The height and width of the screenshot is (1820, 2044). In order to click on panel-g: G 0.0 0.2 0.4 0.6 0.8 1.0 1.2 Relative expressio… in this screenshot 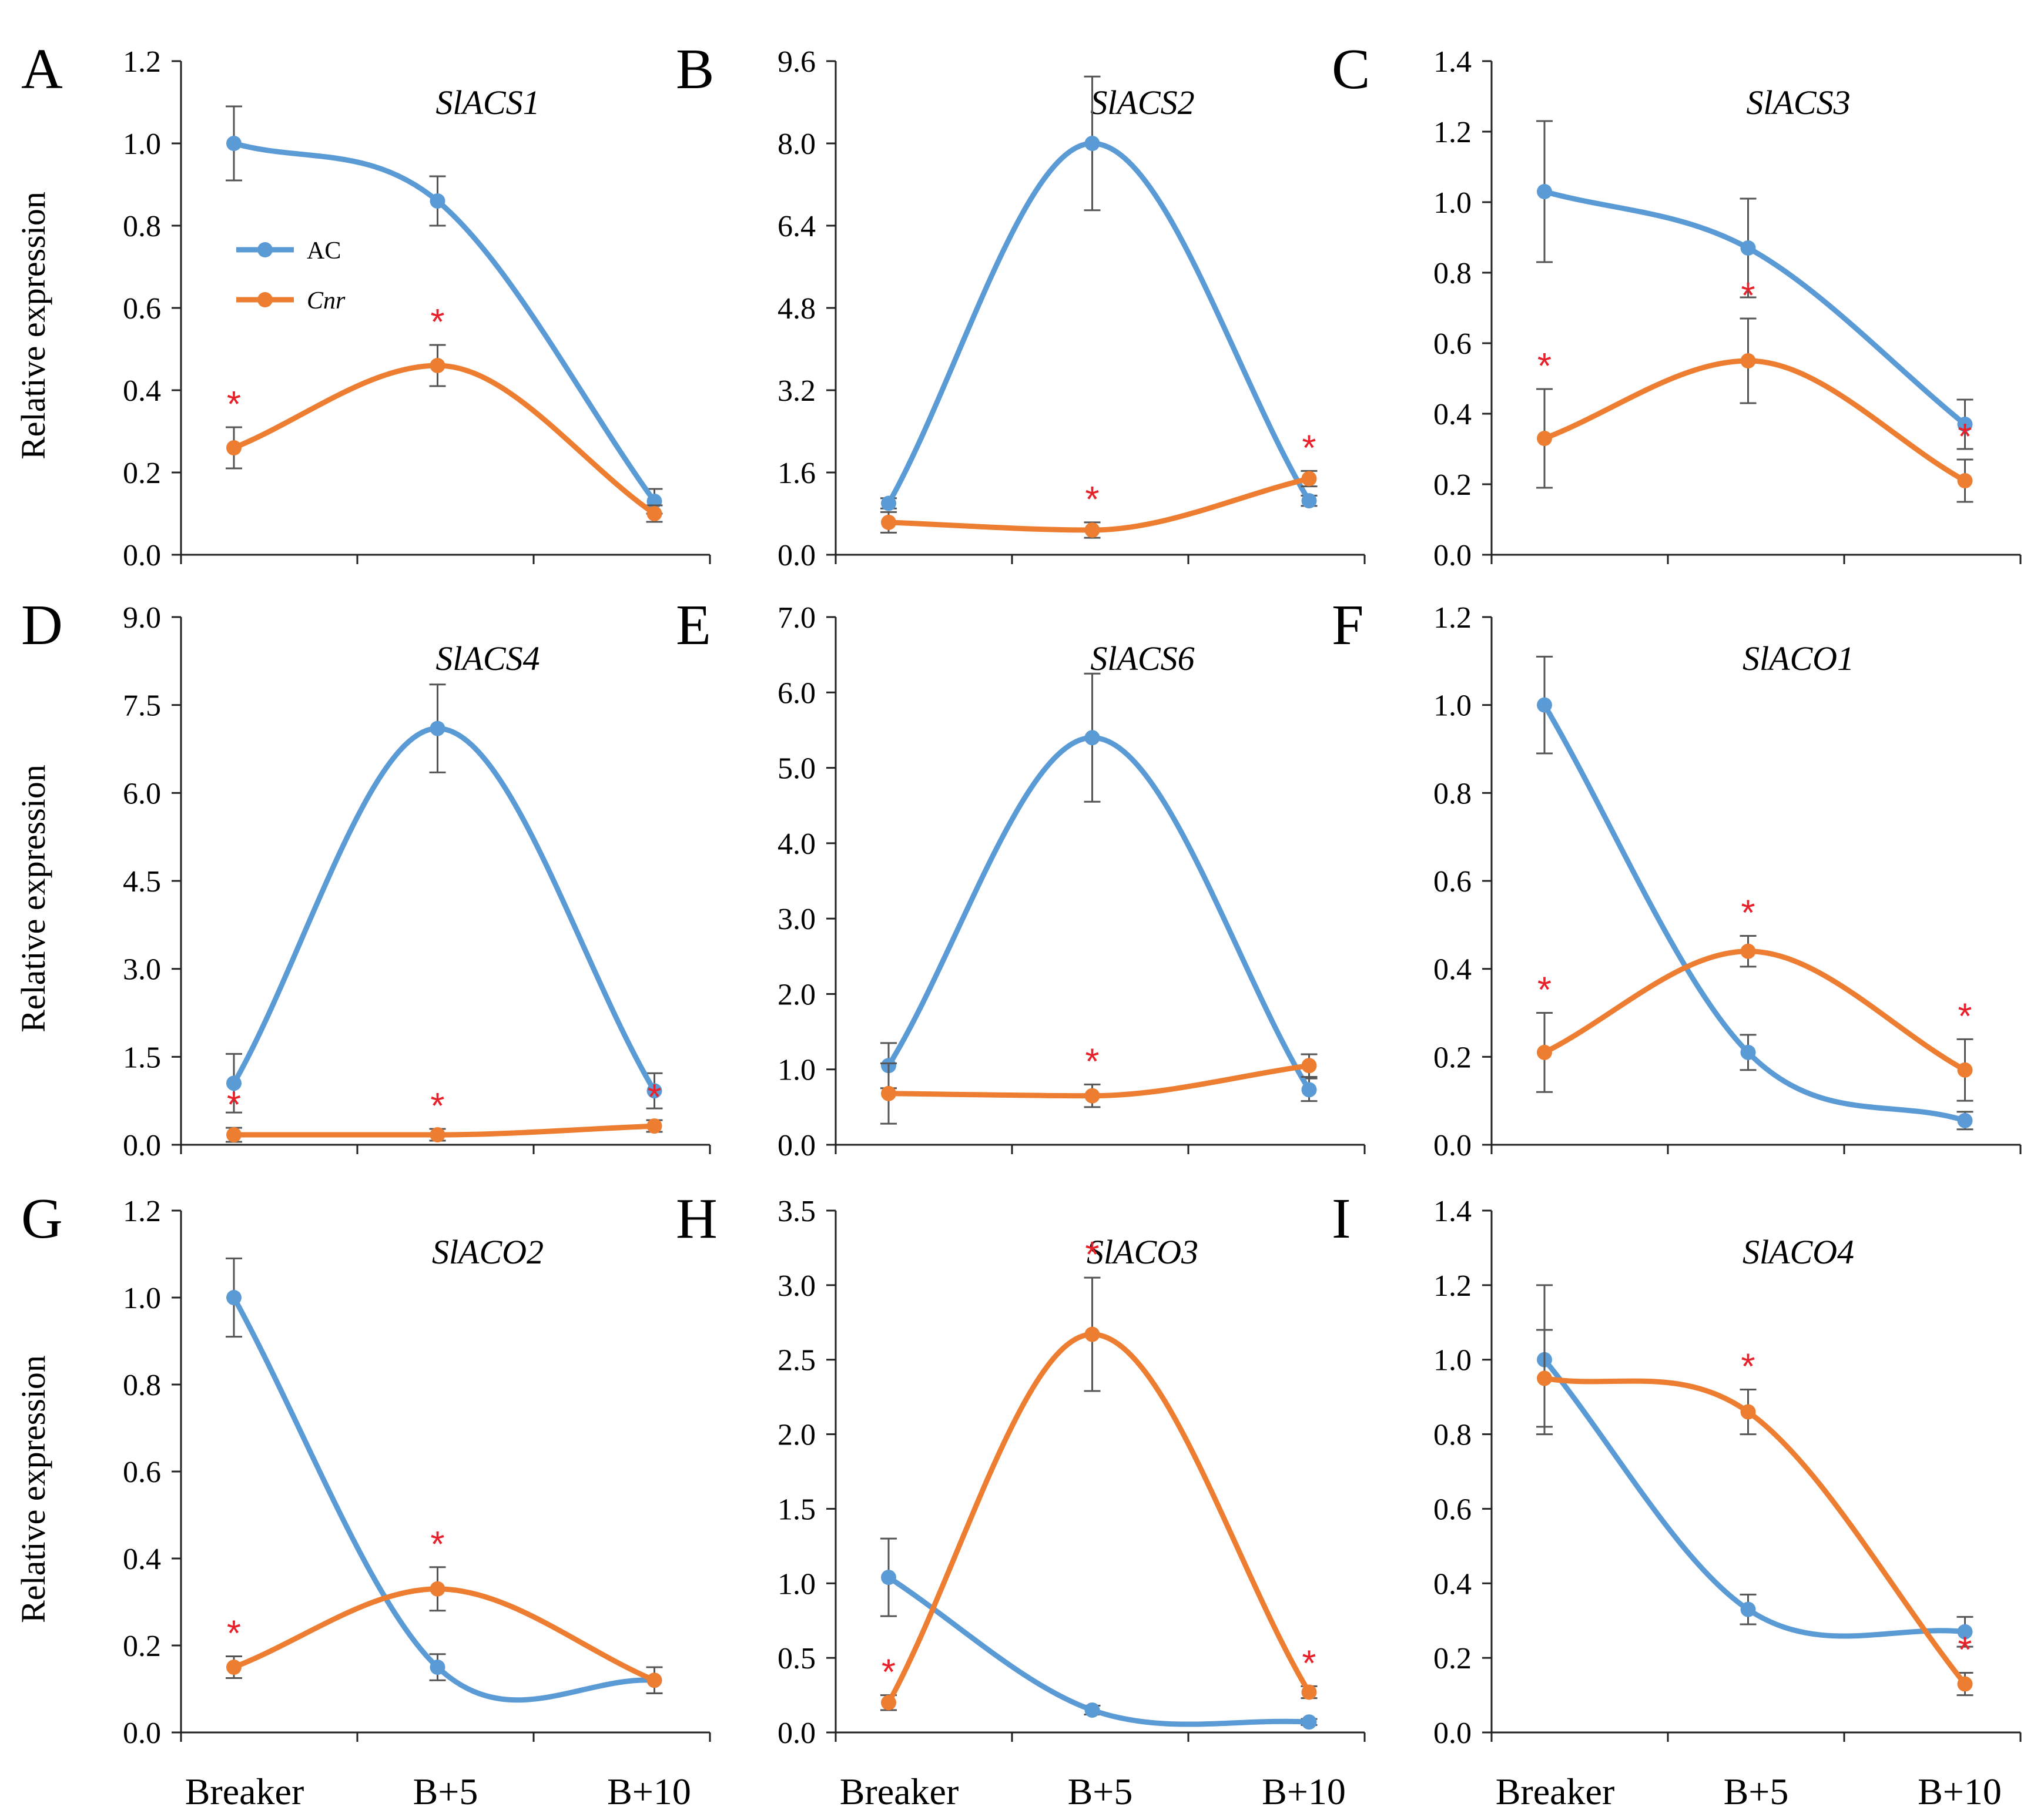, I will do `click(362, 1499)`.